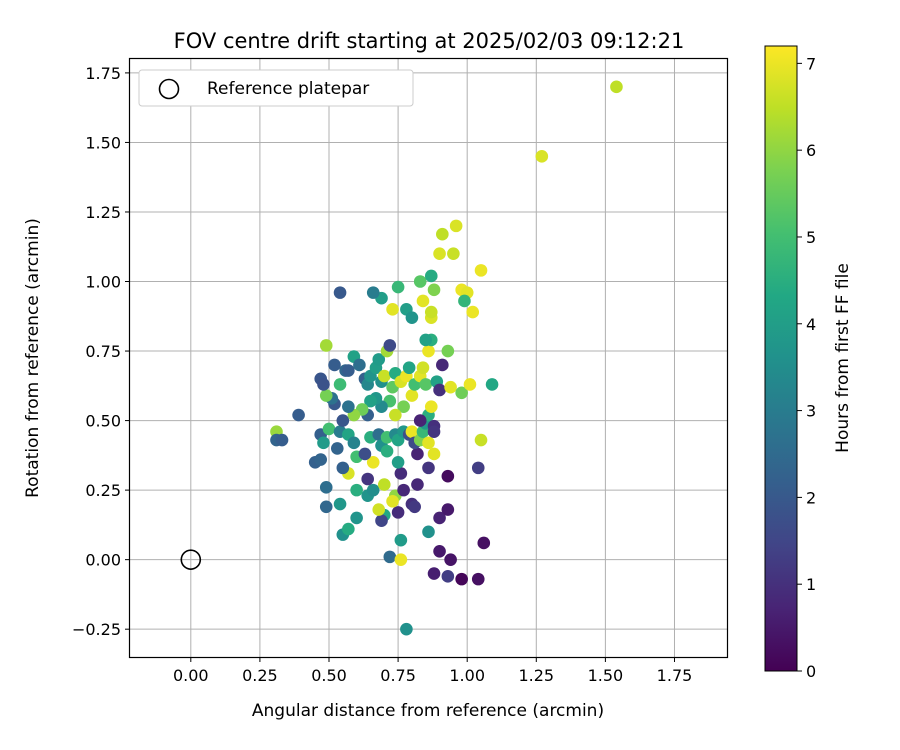 Image resolution: width=900 pixels, height=750 pixels. I want to click on legend-box, so click(276, 88).